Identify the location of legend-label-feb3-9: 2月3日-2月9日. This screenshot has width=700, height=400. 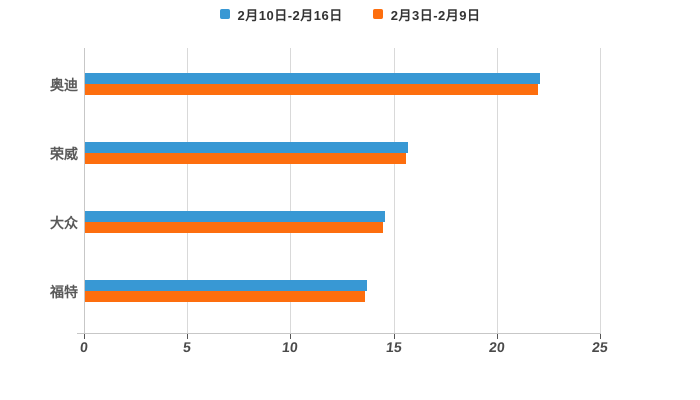
(435, 15).